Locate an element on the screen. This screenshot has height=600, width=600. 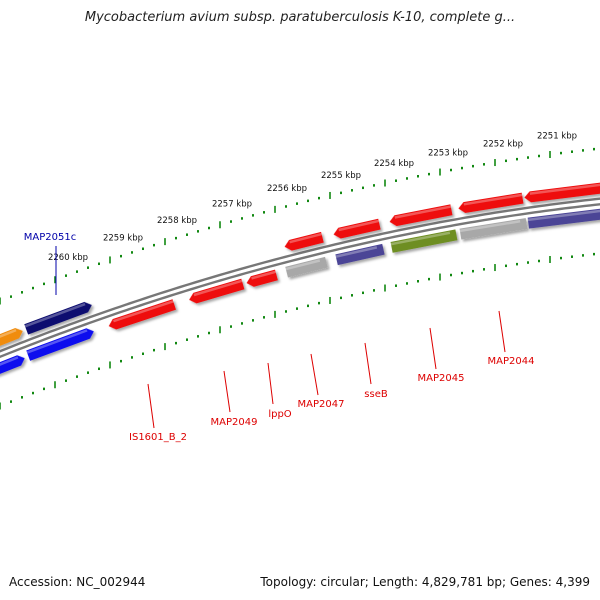
accession-label: Accession: NC_002944 is located at coordinates (77, 582).